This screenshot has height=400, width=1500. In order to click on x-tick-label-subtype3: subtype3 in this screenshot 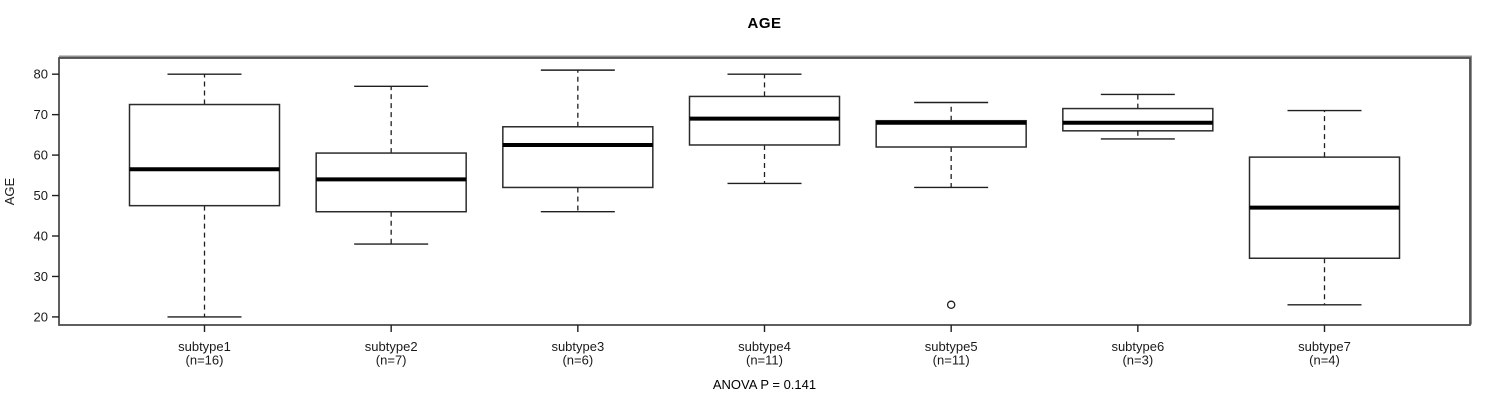, I will do `click(577, 346)`.